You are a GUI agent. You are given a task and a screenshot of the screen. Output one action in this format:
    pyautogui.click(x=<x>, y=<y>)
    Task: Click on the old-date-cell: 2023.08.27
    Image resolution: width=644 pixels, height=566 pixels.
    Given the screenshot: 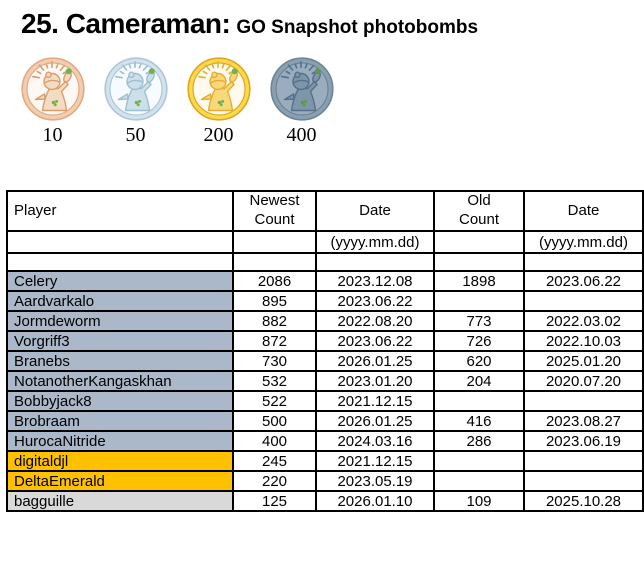 What is the action you would take?
    pyautogui.click(x=583, y=421)
    